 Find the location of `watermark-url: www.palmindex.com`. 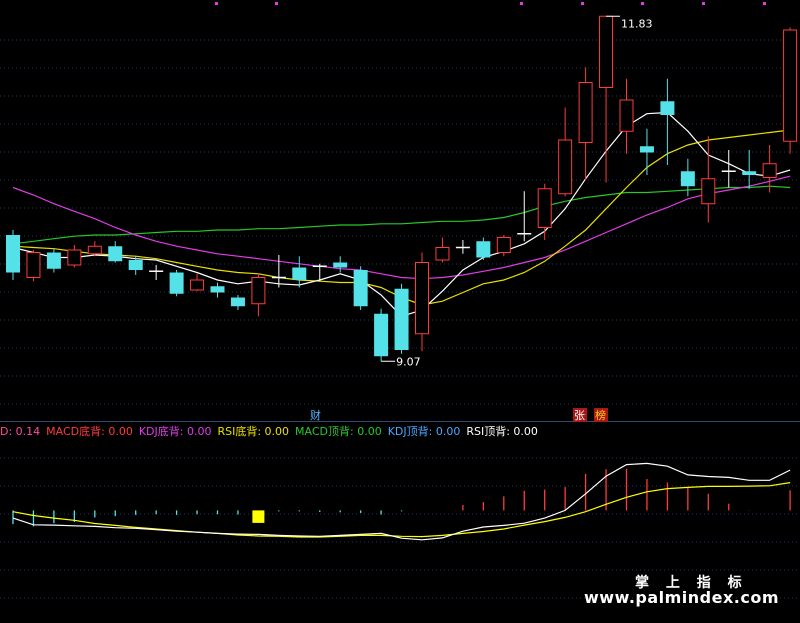

watermark-url: www.palmindex.com is located at coordinates (682, 597).